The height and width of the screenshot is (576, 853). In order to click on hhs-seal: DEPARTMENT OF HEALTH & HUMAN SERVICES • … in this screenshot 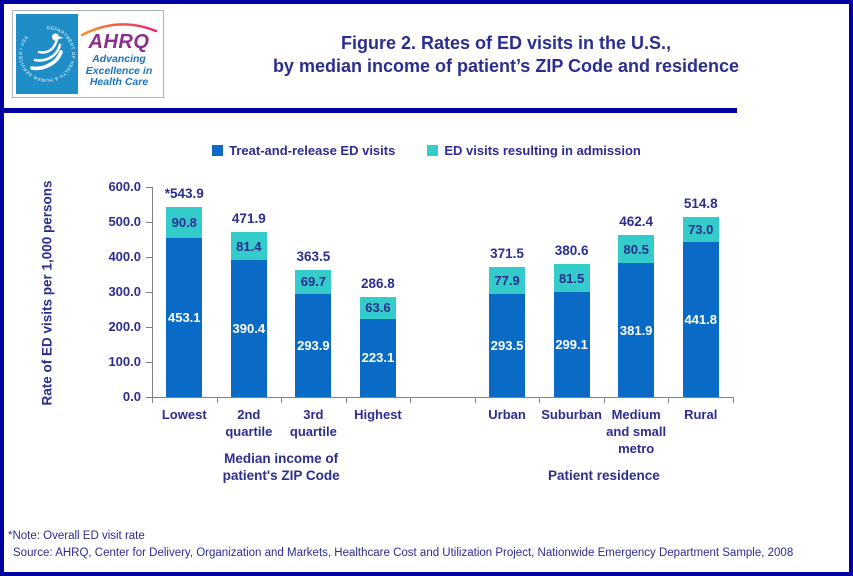, I will do `click(47, 54)`.